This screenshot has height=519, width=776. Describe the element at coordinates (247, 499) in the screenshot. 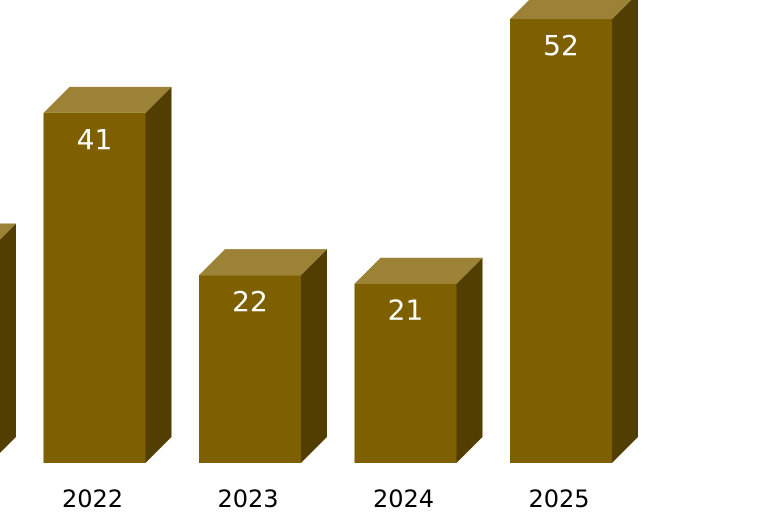

I see `x-tick-label: 2023` at that location.